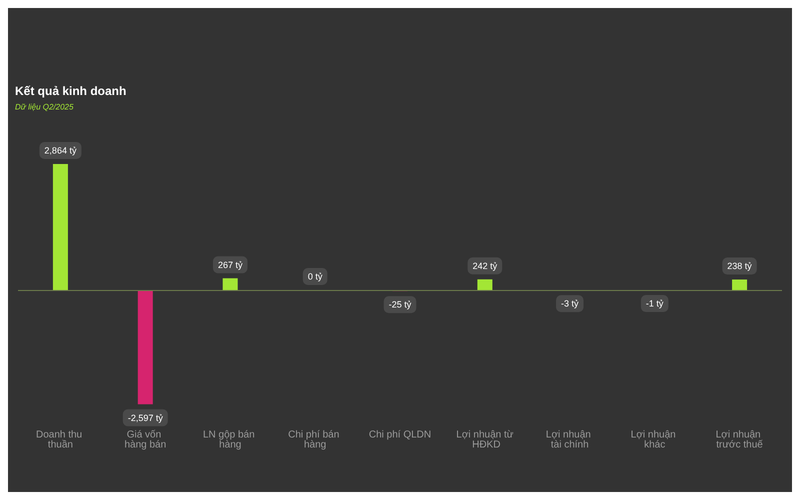 This screenshot has width=800, height=500. What do you see at coordinates (70, 91) in the screenshot?
I see `chart-title: Kết quả kinh doanh` at bounding box center [70, 91].